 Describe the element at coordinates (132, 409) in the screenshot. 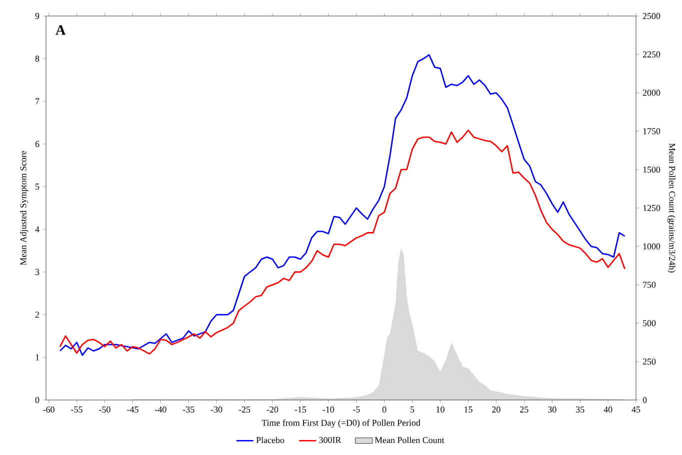

I see `x-tick-label: -45` at that location.